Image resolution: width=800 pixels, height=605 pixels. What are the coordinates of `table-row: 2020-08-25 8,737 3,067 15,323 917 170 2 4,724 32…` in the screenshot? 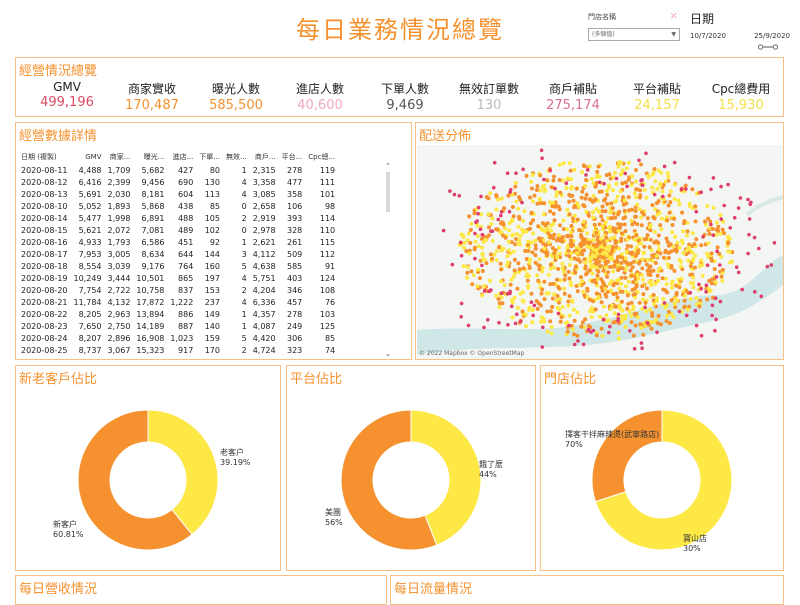 It's located at (178, 350).